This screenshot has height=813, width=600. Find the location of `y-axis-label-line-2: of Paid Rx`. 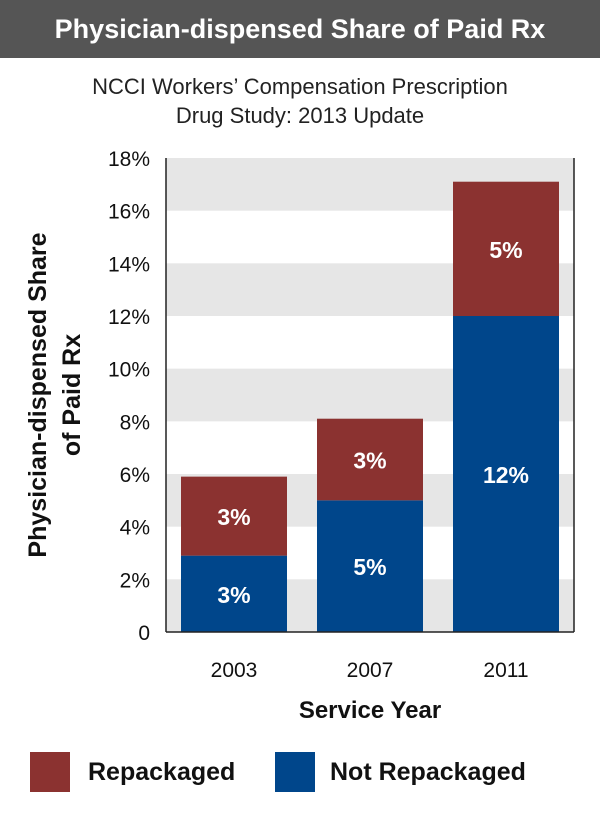

y-axis-label-line-2: of Paid Rx is located at coordinates (72, 395).